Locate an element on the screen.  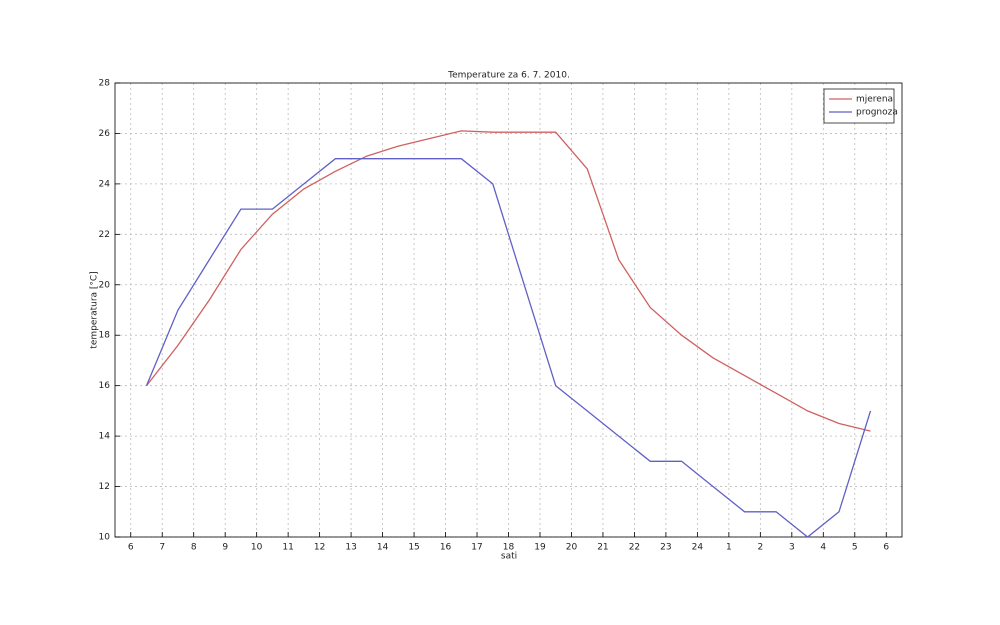
x-tick-label: 8 is located at coordinates (194, 548).